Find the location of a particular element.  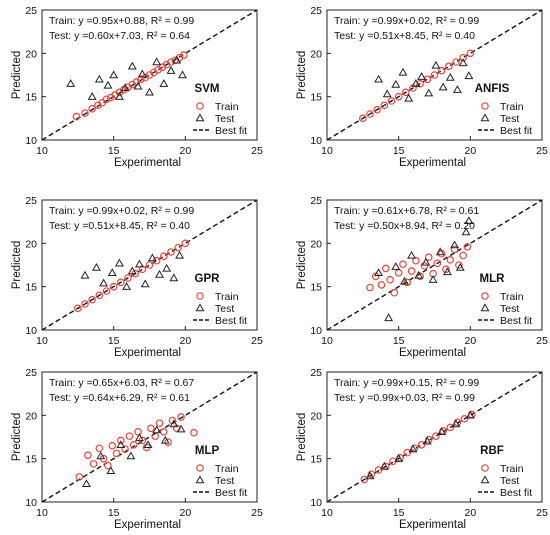

panel-1-legend-test-marker is located at coordinates (200, 117).